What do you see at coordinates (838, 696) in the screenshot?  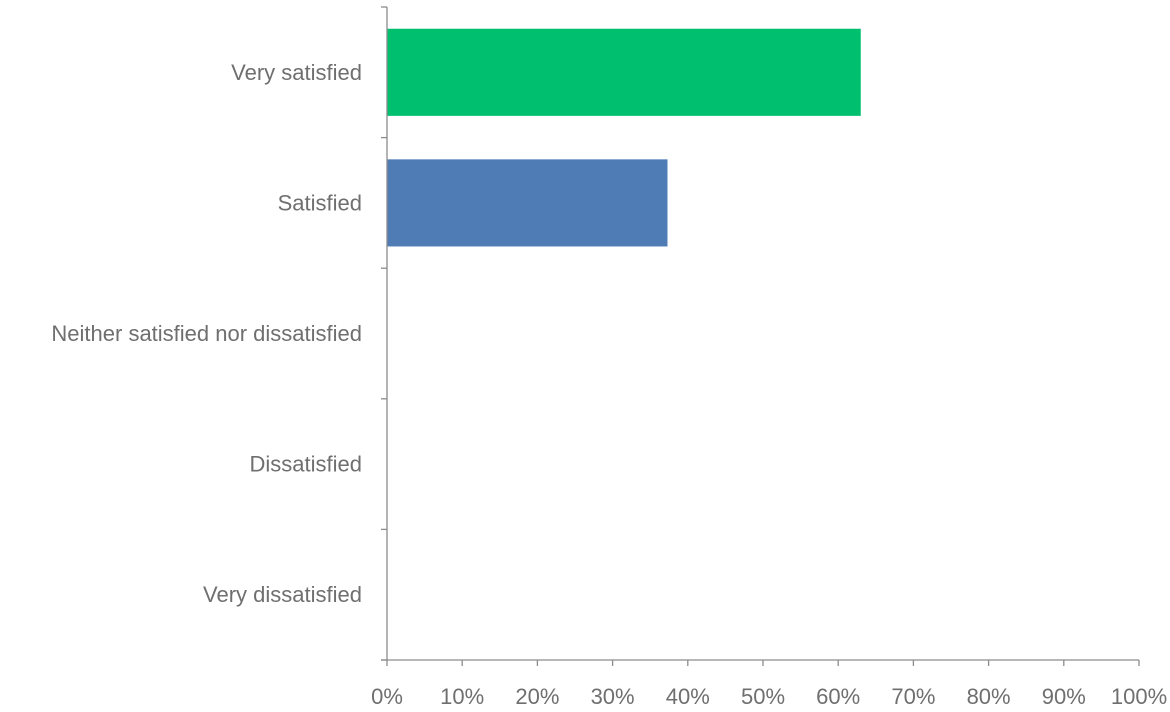 I see `x-tick-label: 60%` at bounding box center [838, 696].